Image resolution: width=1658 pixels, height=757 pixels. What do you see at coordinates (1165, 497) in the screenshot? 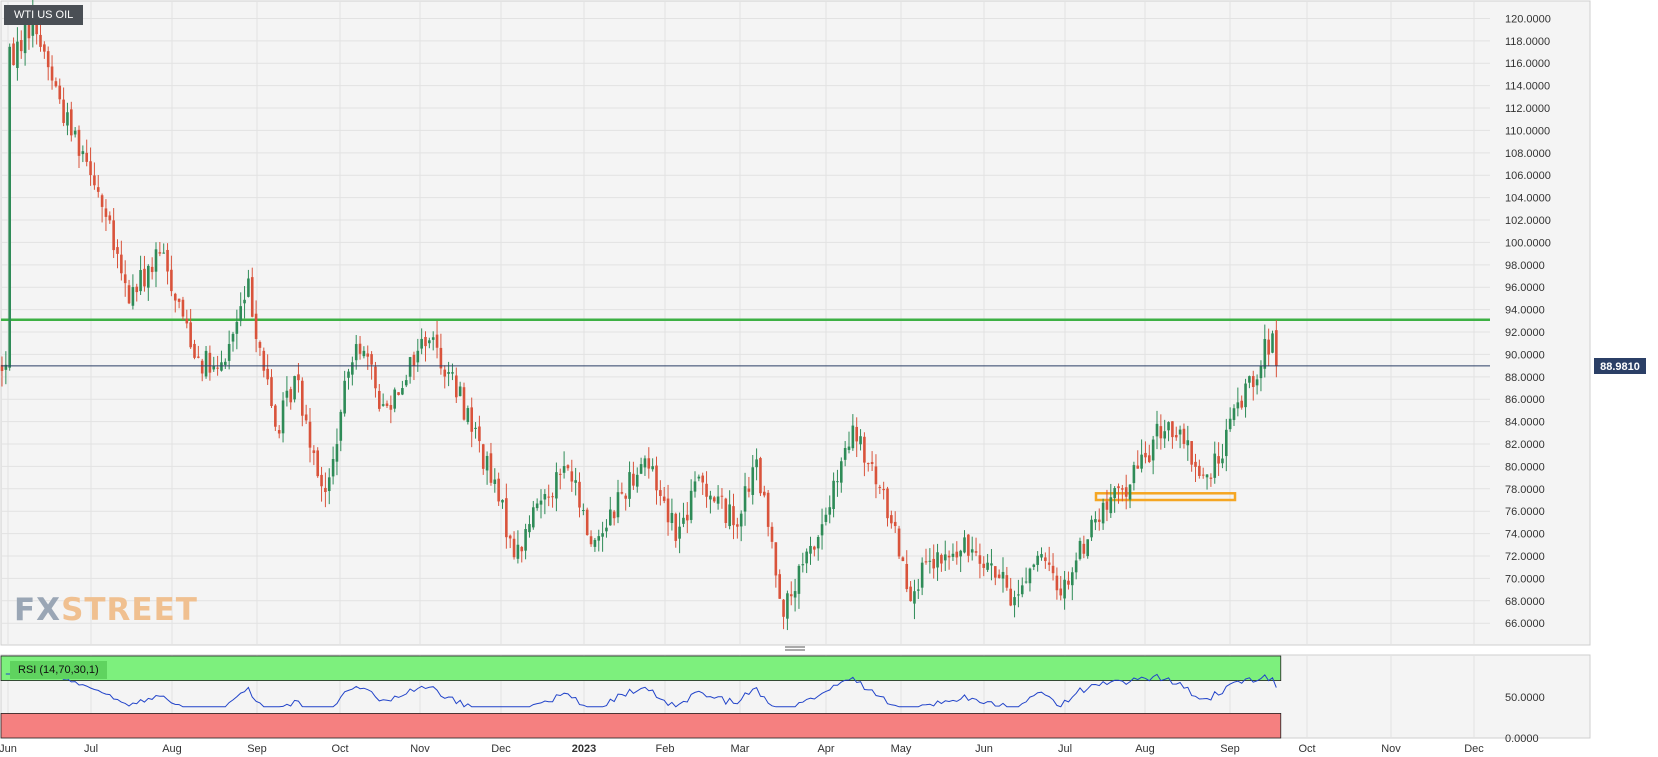
I see `support-zone` at bounding box center [1165, 497].